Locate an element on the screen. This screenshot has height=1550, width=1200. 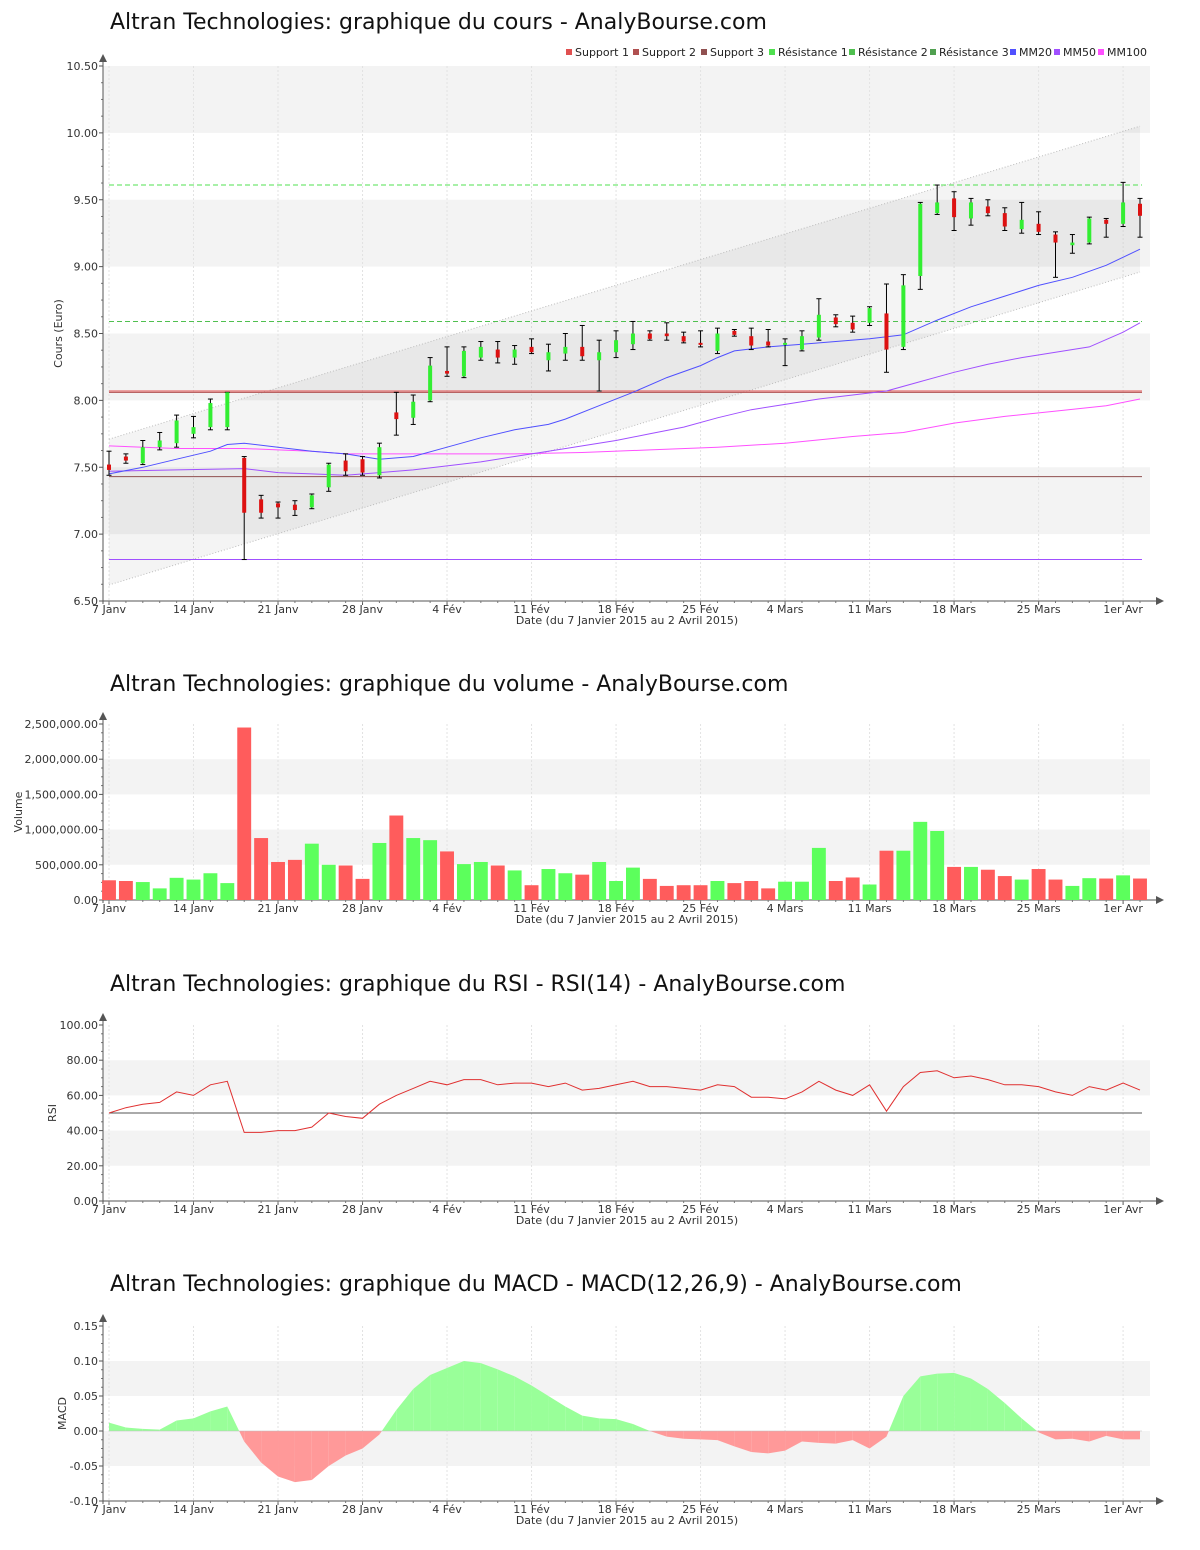
price-tick-label-x: 28 Janv is located at coordinates (362, 609).